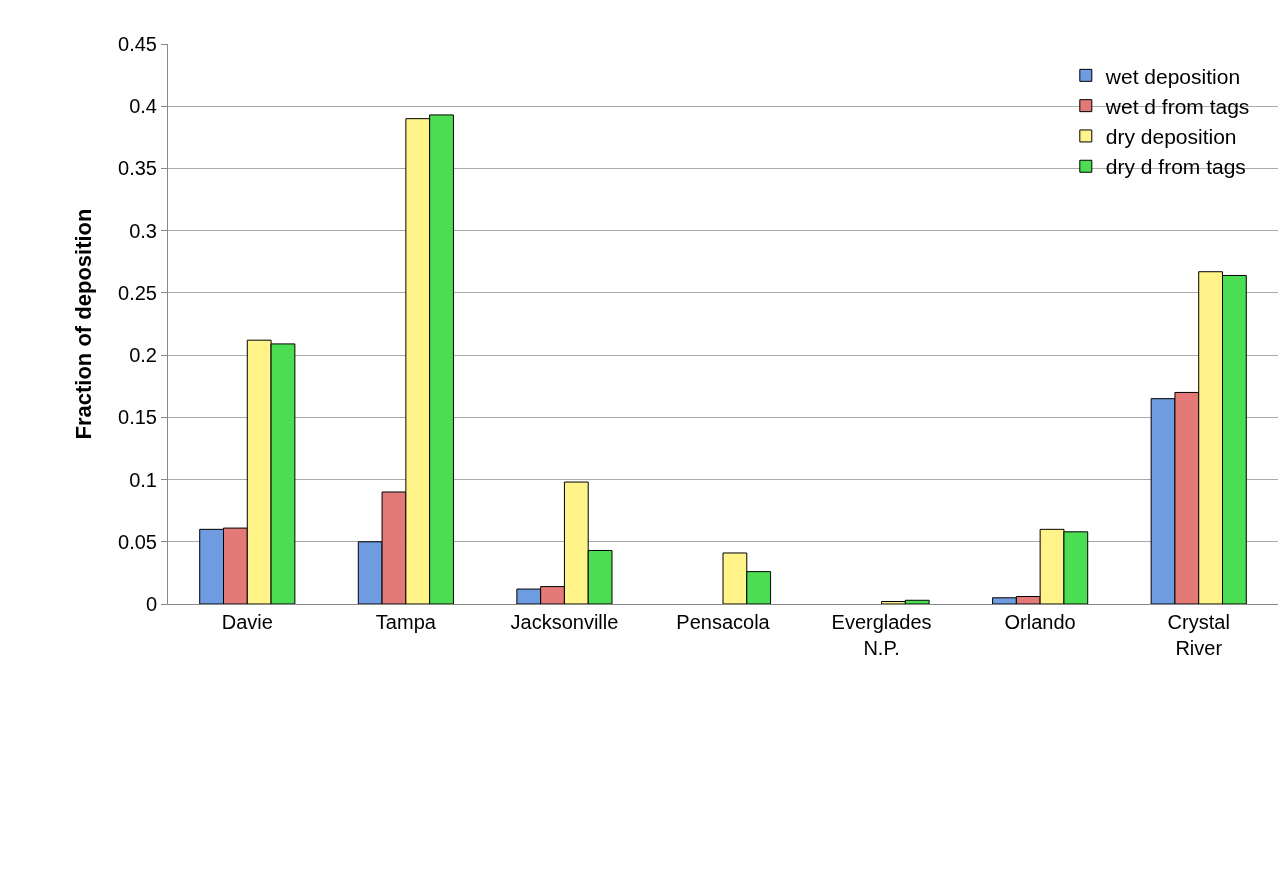 This screenshot has height=879, width=1282. What do you see at coordinates (406, 622) in the screenshot?
I see `x-tick-label: Tampa` at bounding box center [406, 622].